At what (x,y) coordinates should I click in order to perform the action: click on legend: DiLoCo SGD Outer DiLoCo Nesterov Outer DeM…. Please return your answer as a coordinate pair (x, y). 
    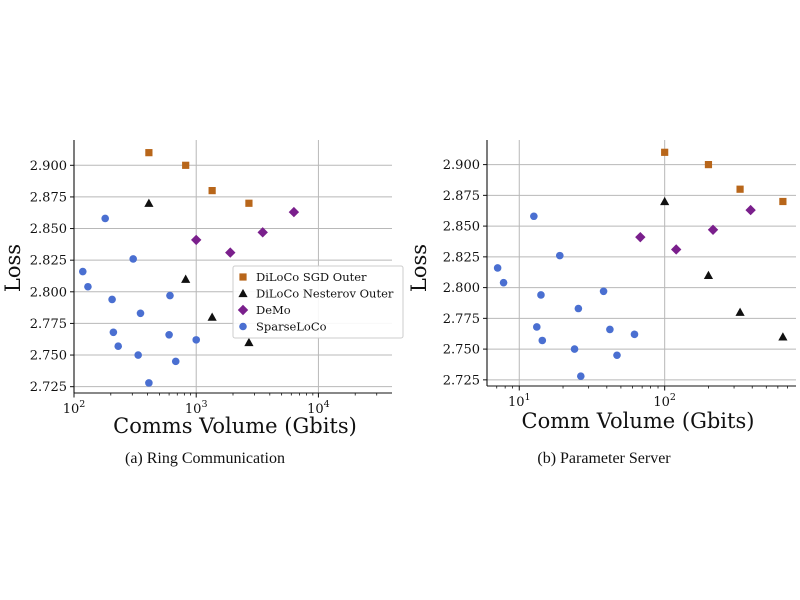
    Looking at the image, I should click on (318, 302).